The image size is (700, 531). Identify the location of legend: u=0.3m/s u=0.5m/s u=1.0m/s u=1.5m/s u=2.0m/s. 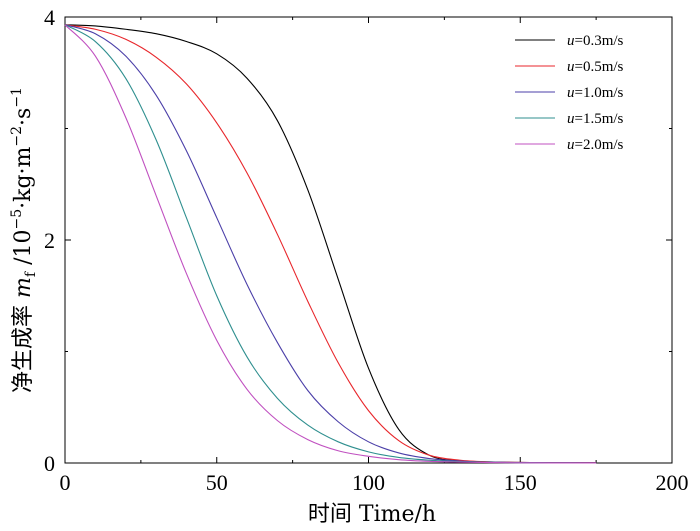
(569, 93).